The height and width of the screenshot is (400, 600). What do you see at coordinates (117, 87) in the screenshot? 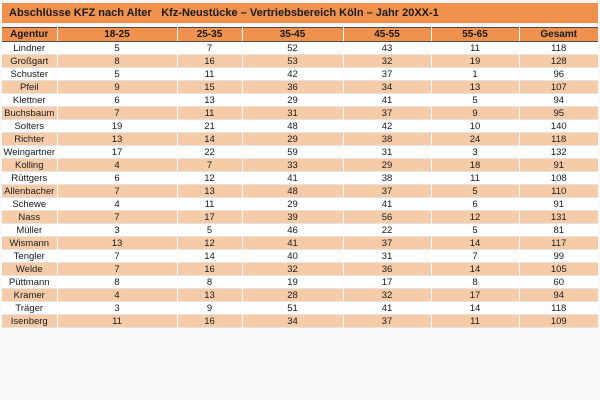
I see `cell-value: 9` at bounding box center [117, 87].